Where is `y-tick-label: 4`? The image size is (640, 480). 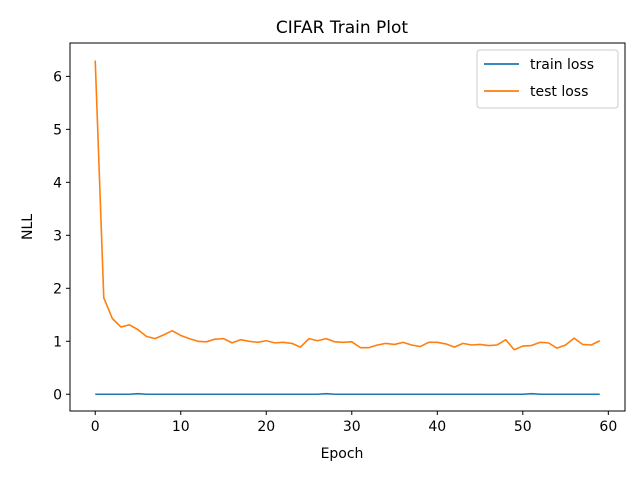
y-tick-label: 4 is located at coordinates (57, 183).